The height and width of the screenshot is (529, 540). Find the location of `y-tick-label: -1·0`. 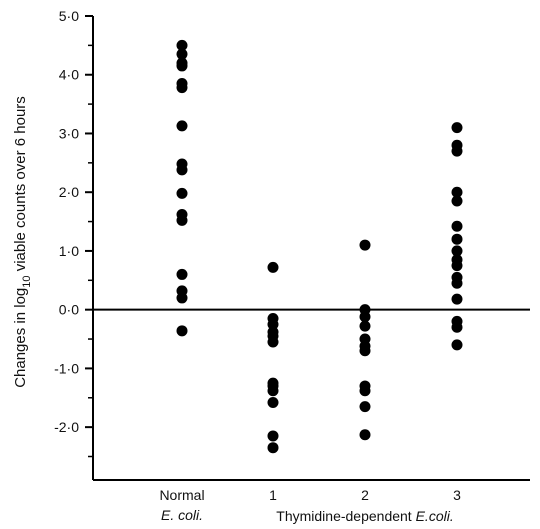

y-tick-label: -1·0 is located at coordinates (66, 368).